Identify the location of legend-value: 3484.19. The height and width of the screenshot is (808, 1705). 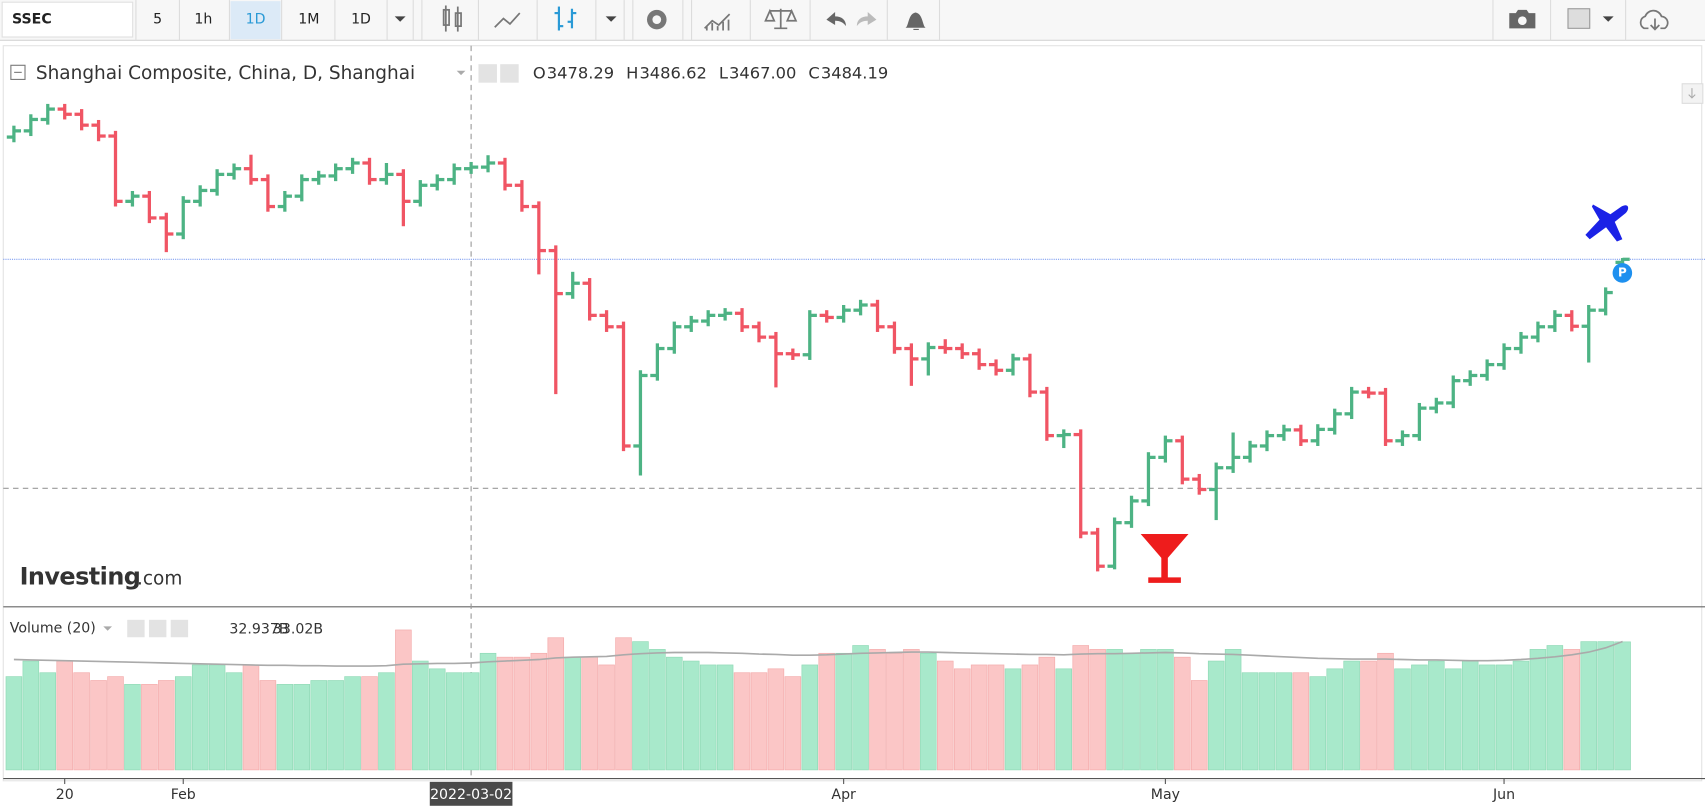
(854, 72).